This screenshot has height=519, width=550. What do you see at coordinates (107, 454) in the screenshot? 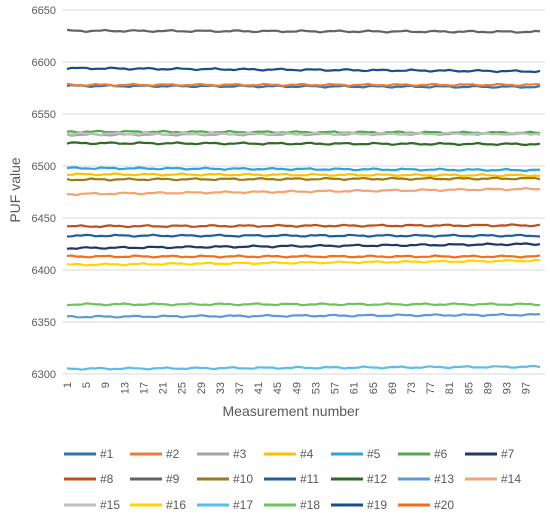
I see `legend-label: #1` at bounding box center [107, 454].